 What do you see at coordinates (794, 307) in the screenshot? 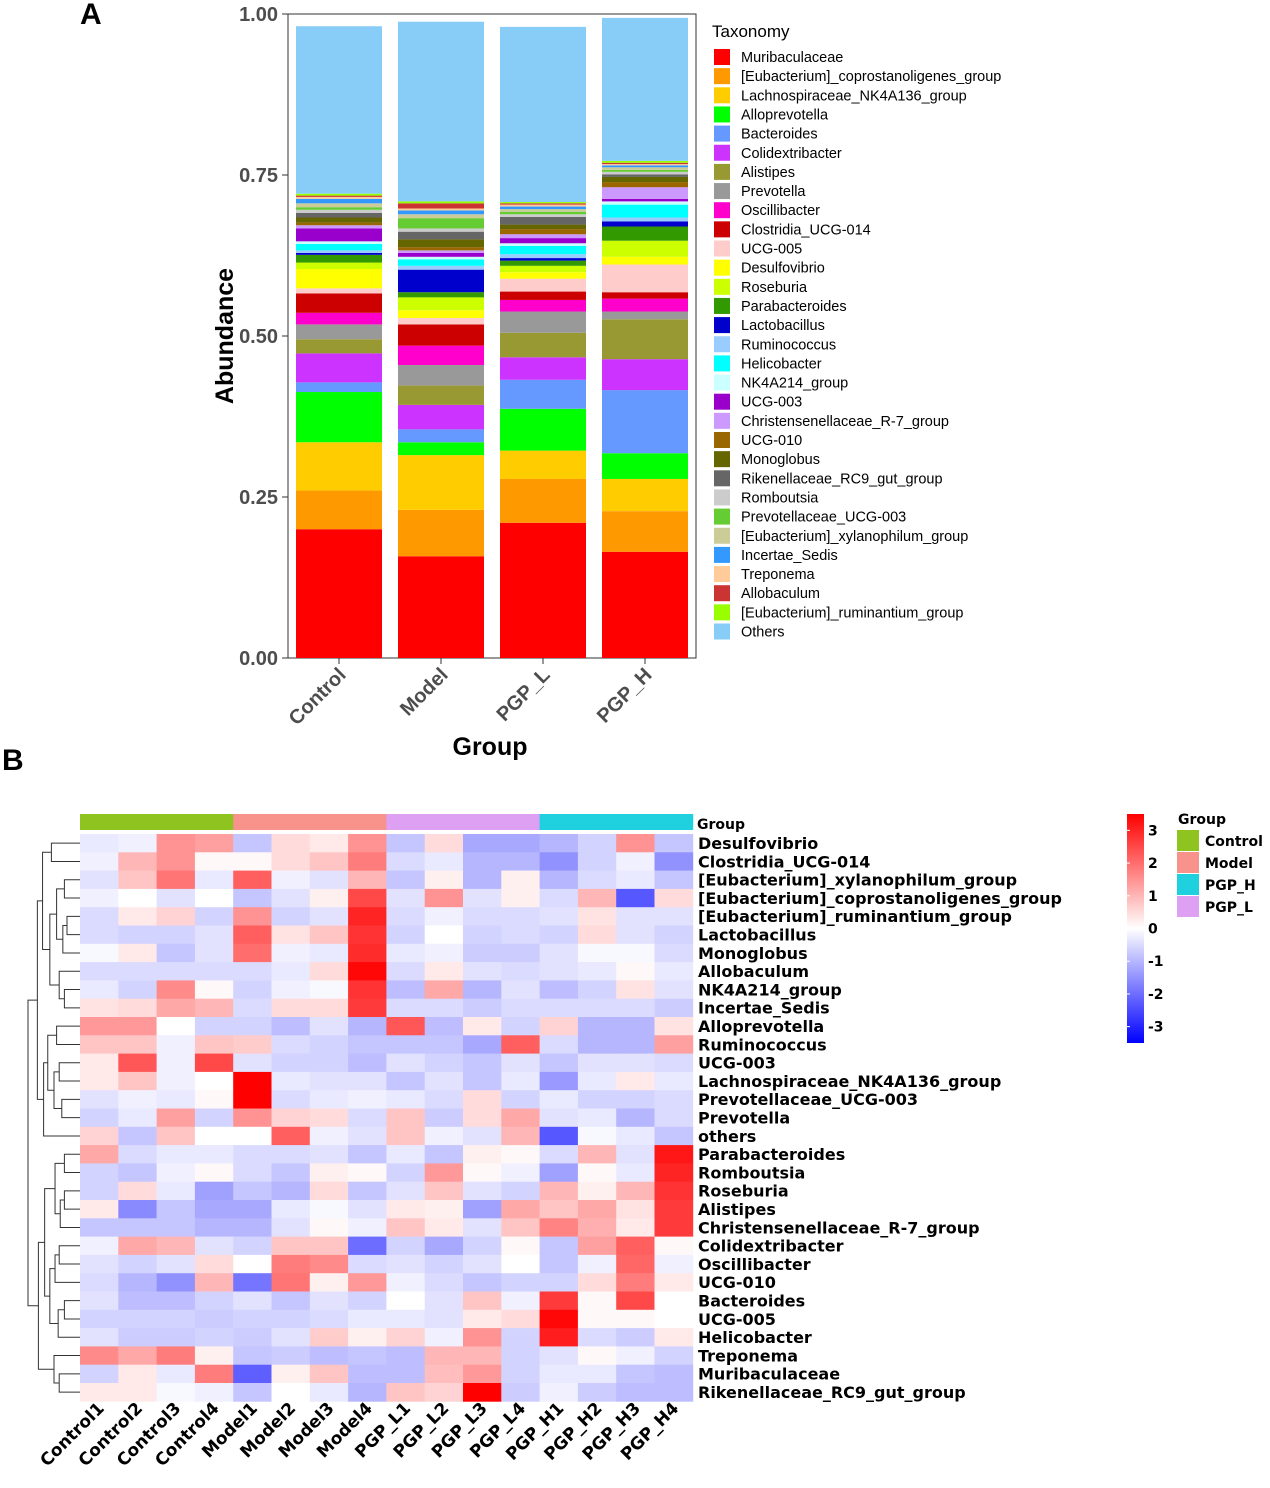
I see `legend-label: Parabacteroides` at bounding box center [794, 307].